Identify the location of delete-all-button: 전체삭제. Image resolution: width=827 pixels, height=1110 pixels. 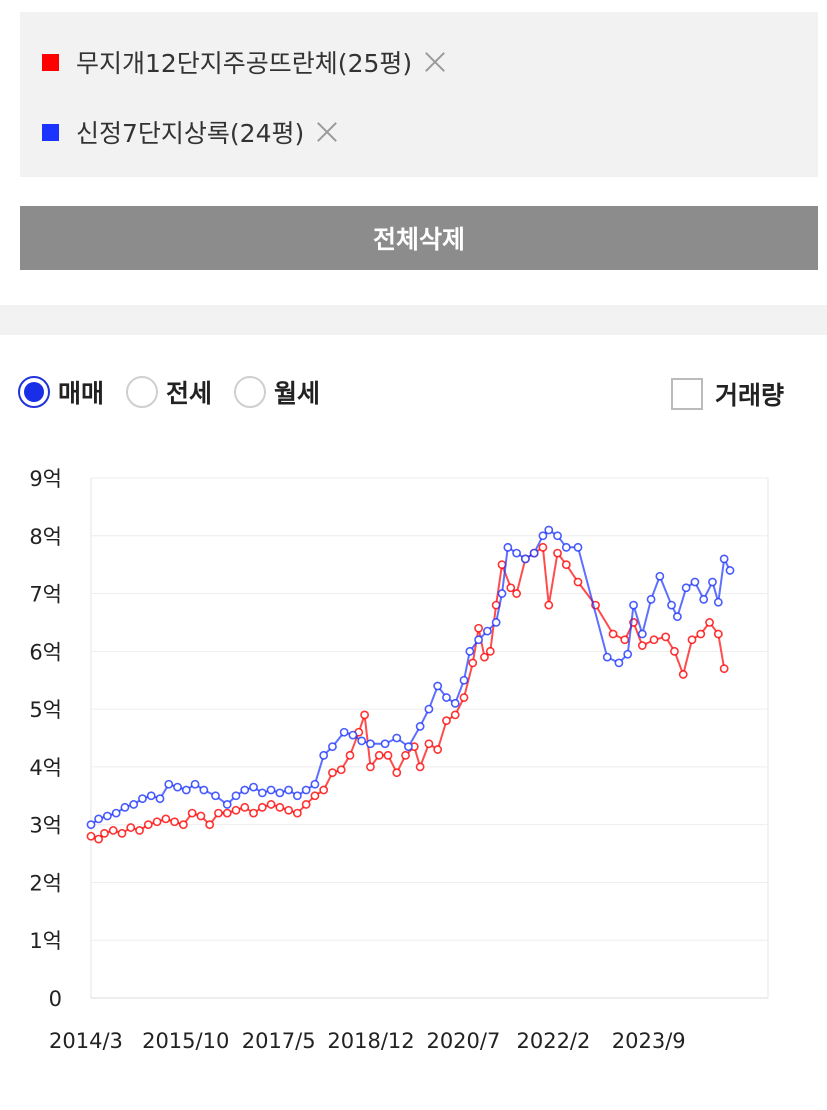
(419, 238).